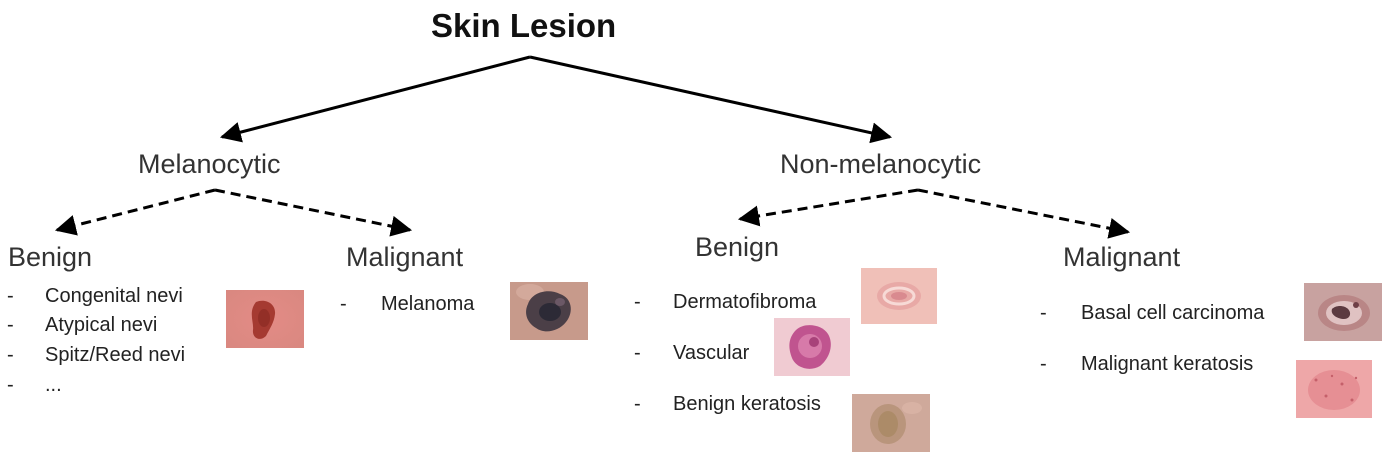  What do you see at coordinates (747, 404) in the screenshot?
I see `list-item-benign-keratosis: Benign keratosis` at bounding box center [747, 404].